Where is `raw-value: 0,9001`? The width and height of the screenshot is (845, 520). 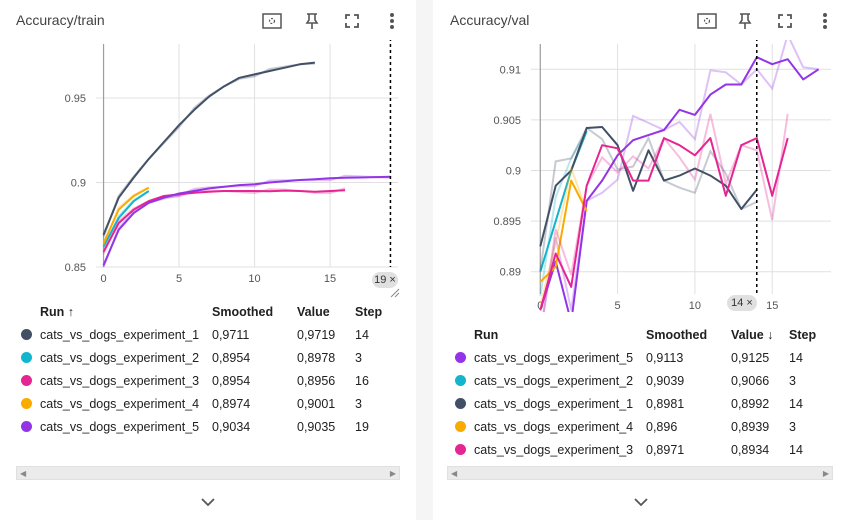
raw-value: 0,9001 is located at coordinates (316, 404).